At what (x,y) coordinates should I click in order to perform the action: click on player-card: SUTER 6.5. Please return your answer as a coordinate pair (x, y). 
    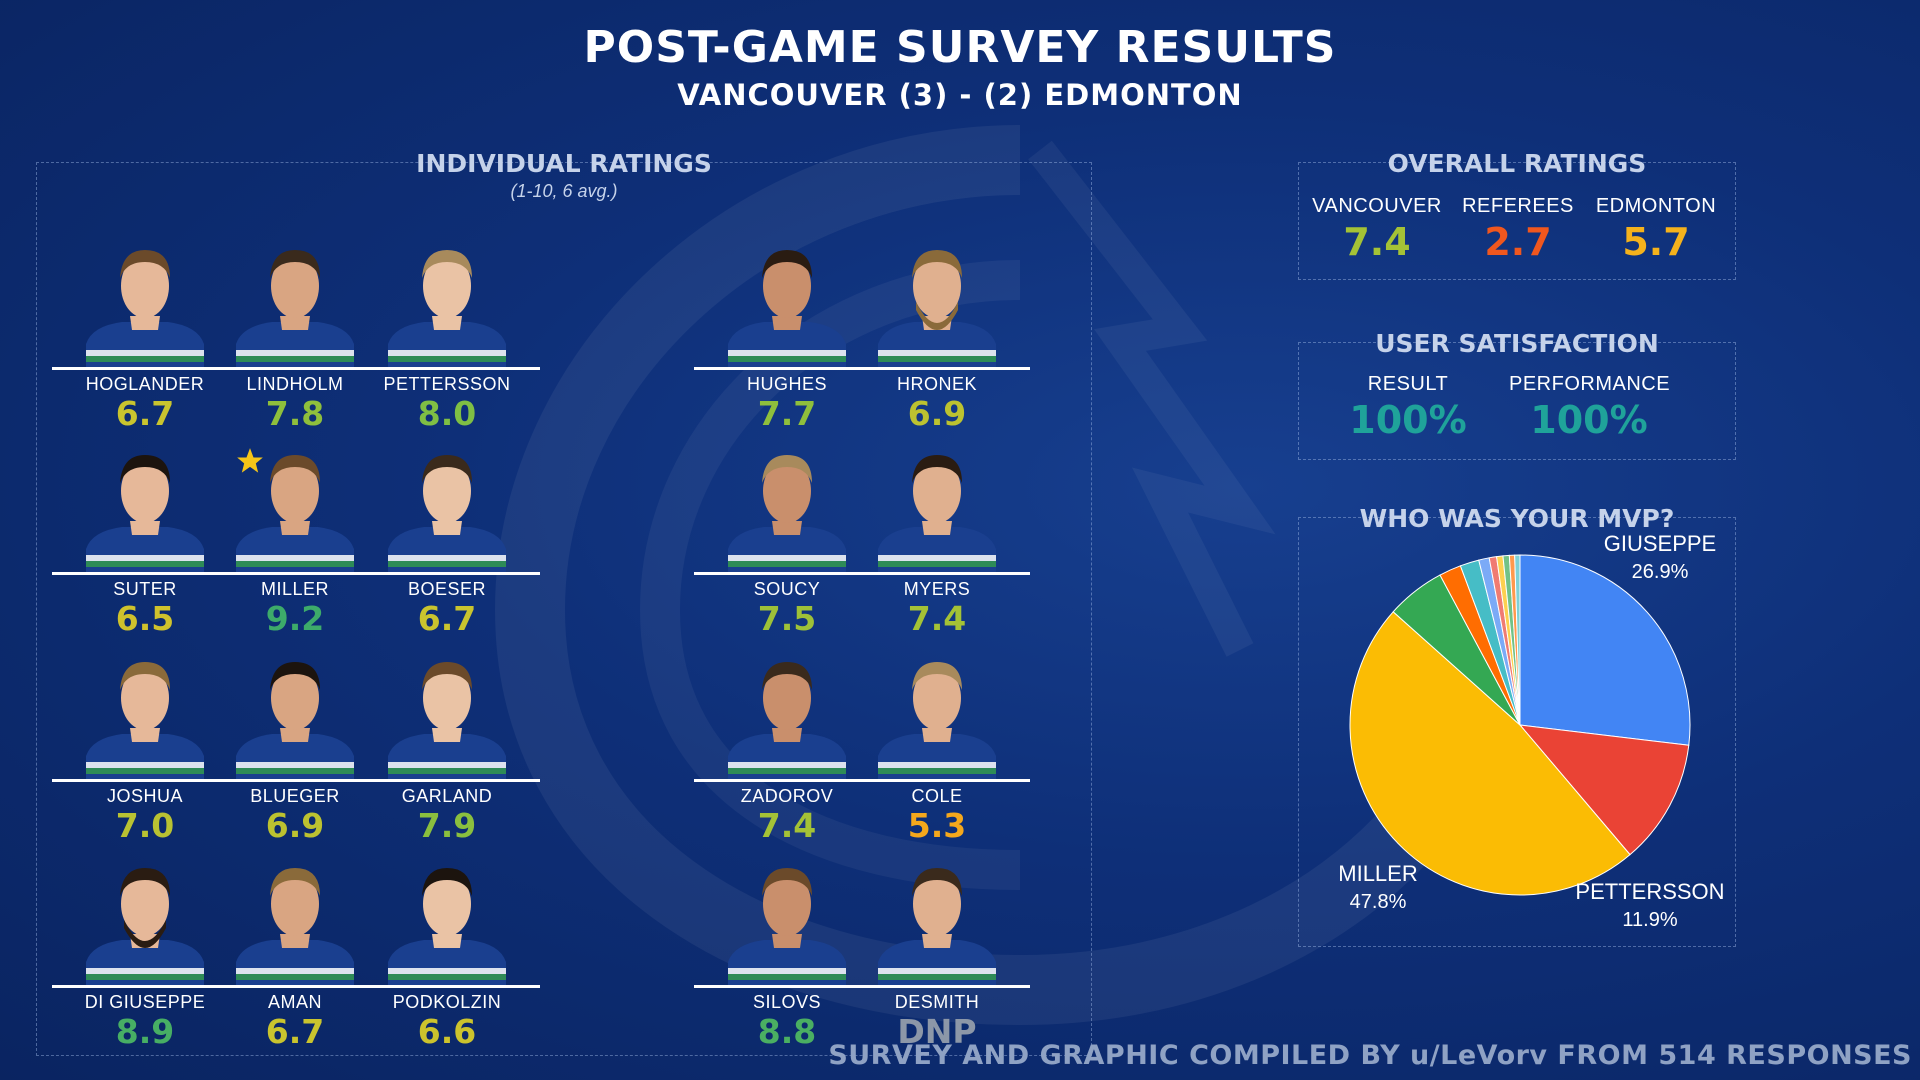
    Looking at the image, I should click on (145, 537).